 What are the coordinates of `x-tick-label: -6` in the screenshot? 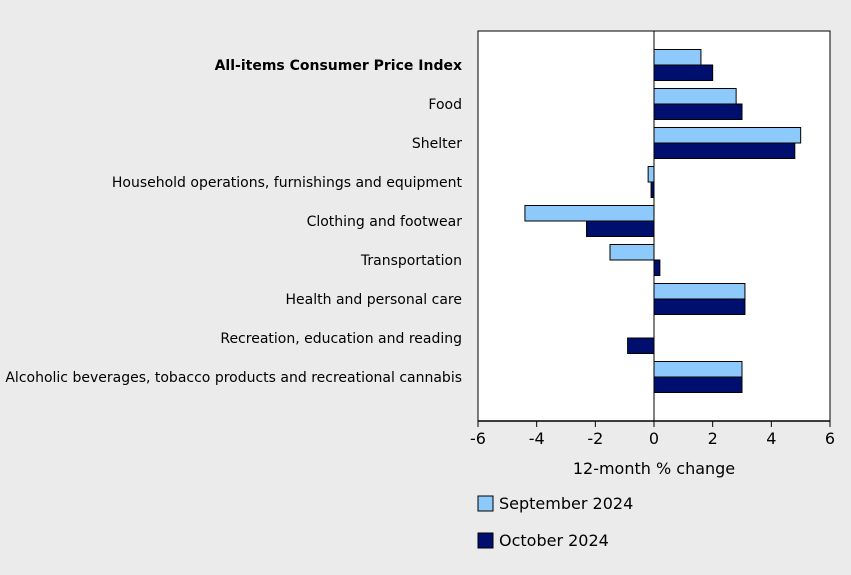 It's located at (478, 438).